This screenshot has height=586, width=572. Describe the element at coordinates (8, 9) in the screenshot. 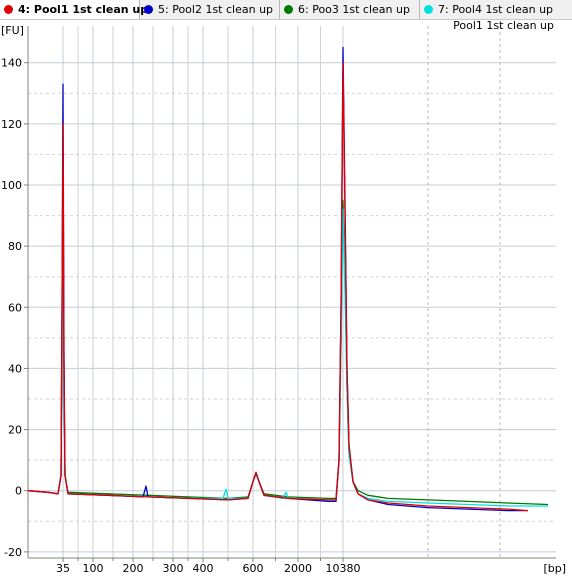

I see `red-dot-icon` at that location.